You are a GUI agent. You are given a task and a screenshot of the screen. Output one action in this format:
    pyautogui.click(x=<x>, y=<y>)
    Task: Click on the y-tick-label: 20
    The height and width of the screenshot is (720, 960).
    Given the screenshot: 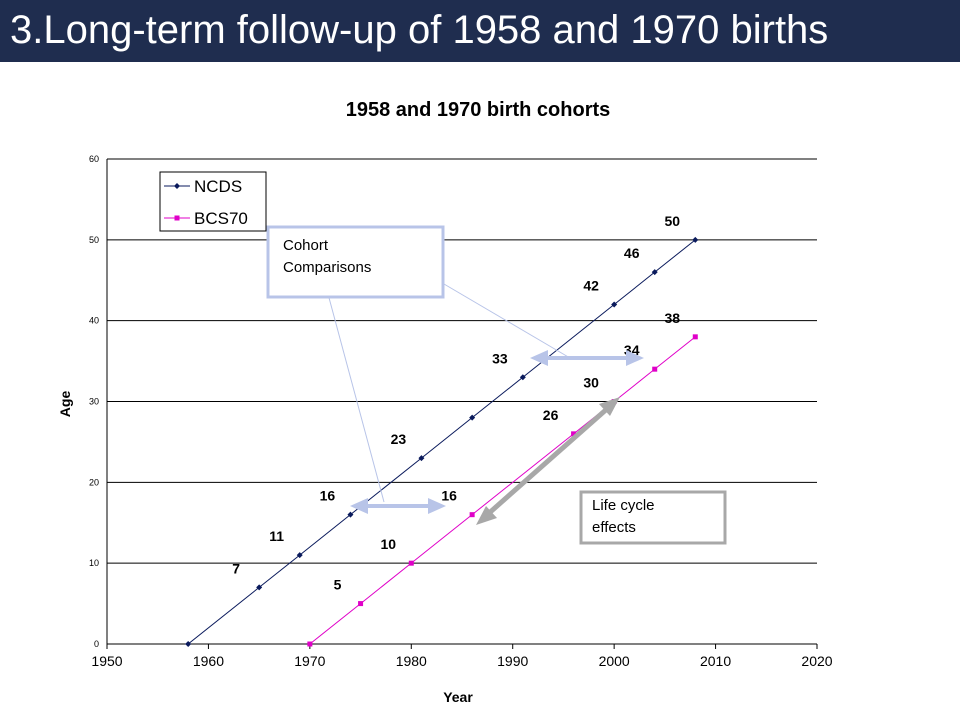 What is the action you would take?
    pyautogui.click(x=94, y=482)
    